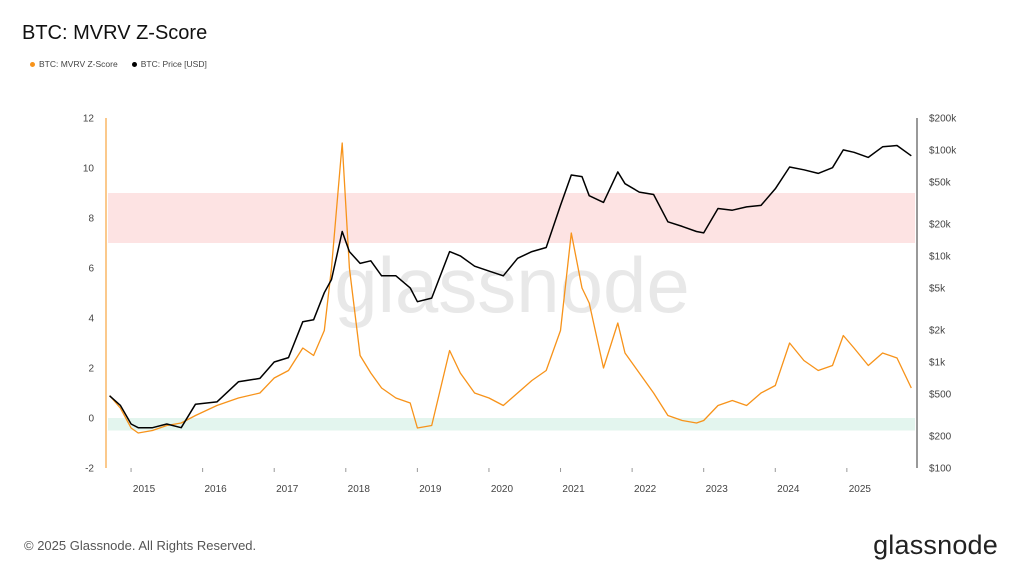 This screenshot has height=576, width=1024. Describe the element at coordinates (511, 218) in the screenshot. I see `band-overvalued` at that location.